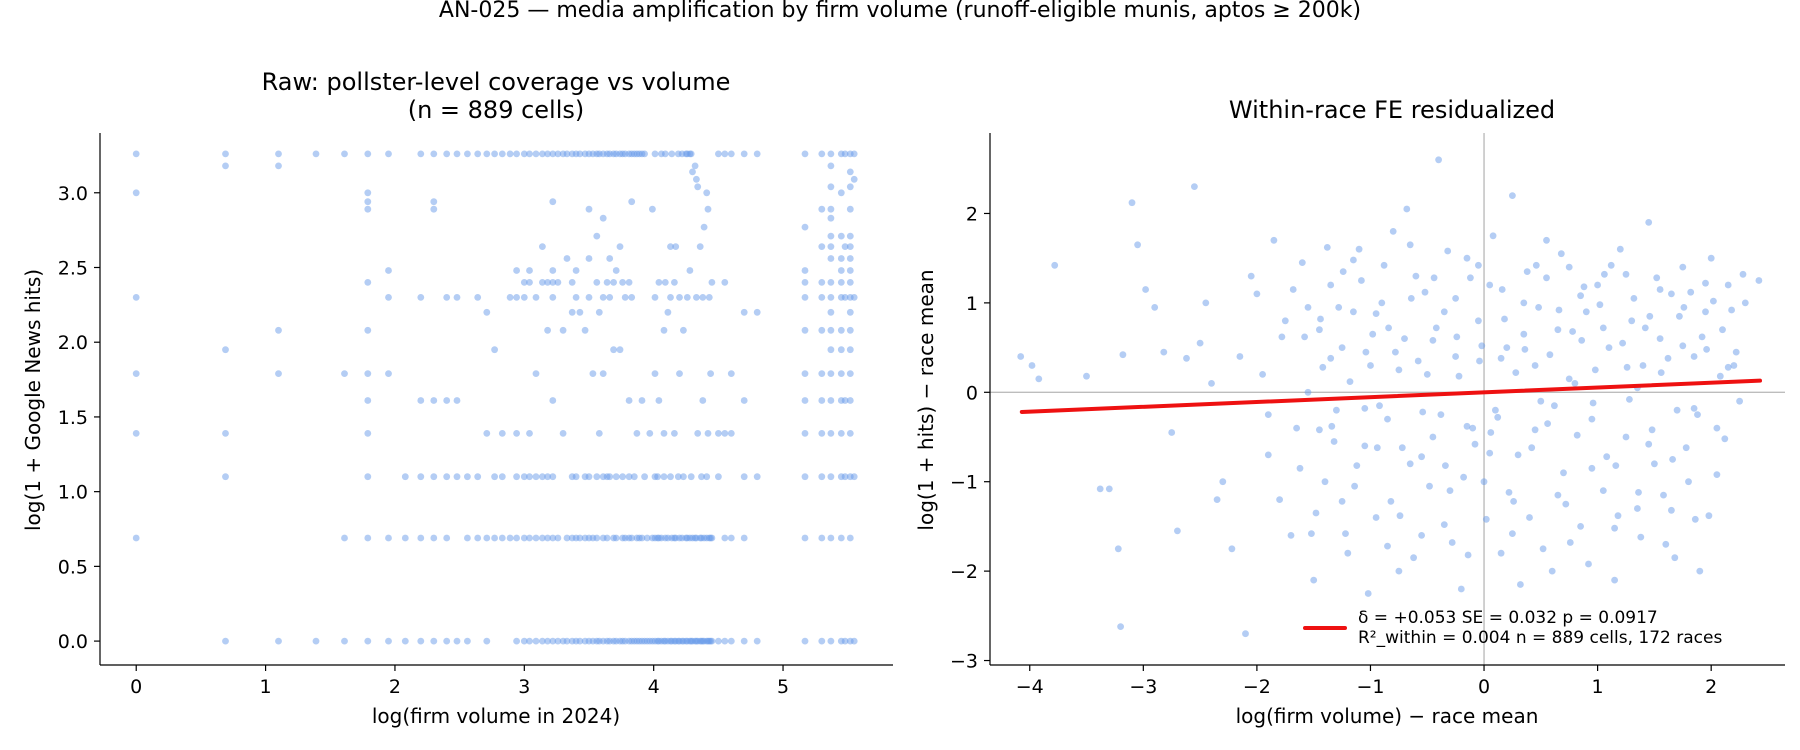  What do you see at coordinates (972, 304) in the screenshot?
I see `panel-fe-y-tick-label: 1` at bounding box center [972, 304].